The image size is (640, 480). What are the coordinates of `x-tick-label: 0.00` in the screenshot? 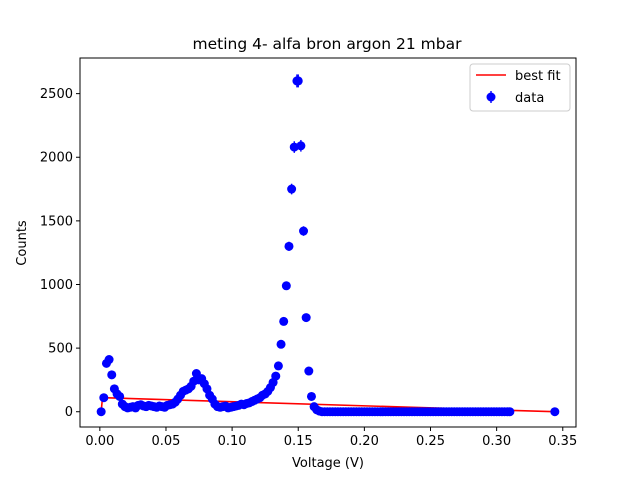 It's located at (99, 441).